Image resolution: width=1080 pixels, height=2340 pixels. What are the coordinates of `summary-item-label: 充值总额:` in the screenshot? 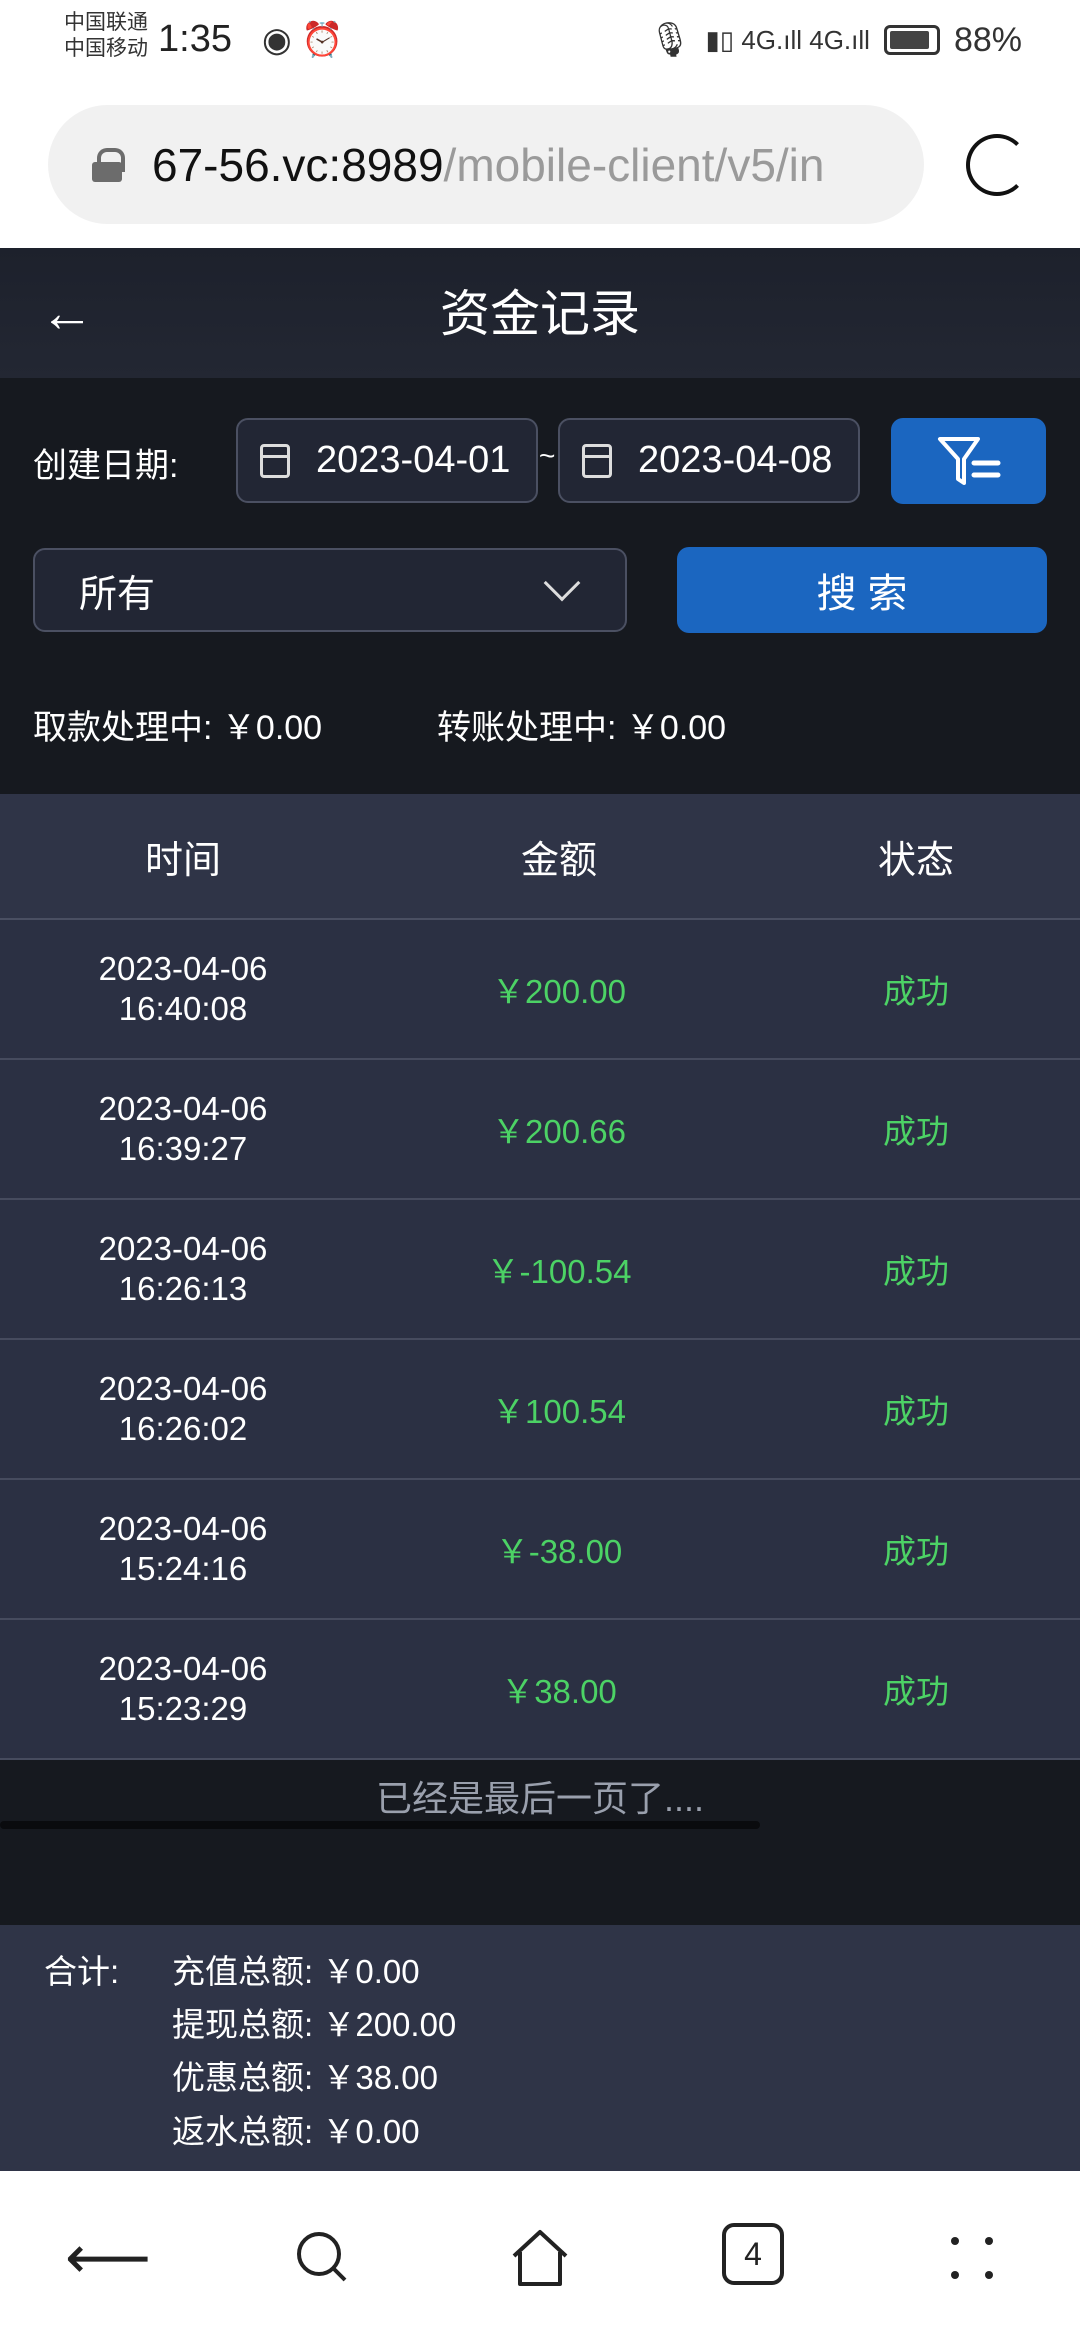 It's located at (243, 1971).